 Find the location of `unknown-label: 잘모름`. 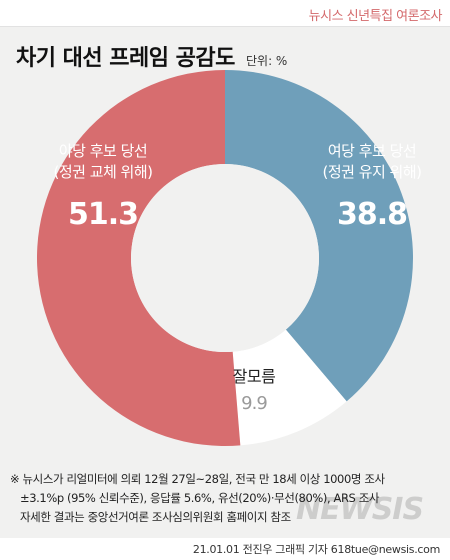

unknown-label: 잘모름 is located at coordinates (254, 376).